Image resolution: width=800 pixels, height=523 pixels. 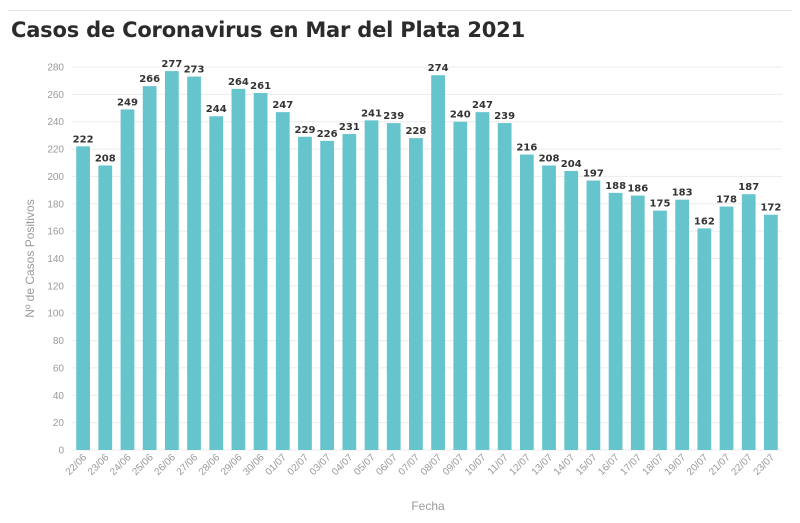 What do you see at coordinates (55, 286) in the screenshot?
I see `y-tick-label: 120` at bounding box center [55, 286].